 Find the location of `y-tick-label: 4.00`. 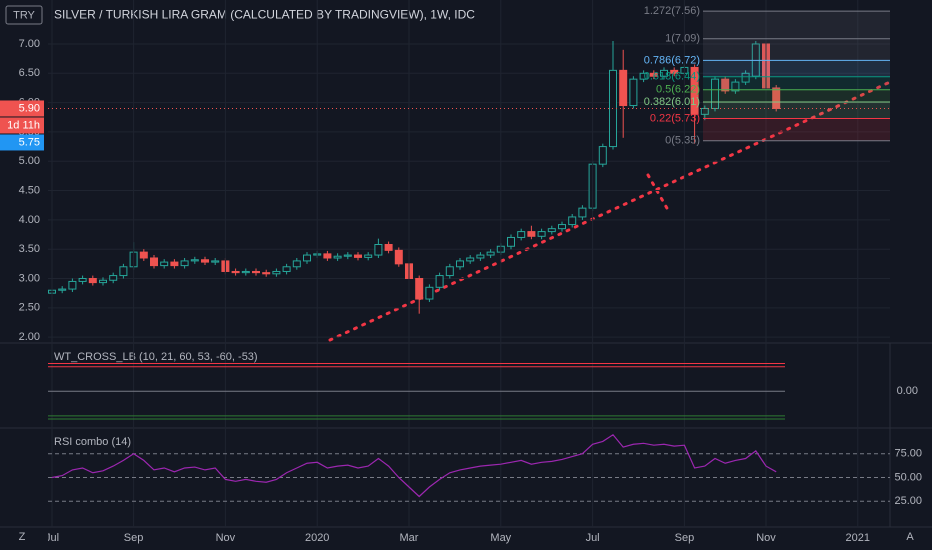

y-tick-label: 4.00 is located at coordinates (29, 220).